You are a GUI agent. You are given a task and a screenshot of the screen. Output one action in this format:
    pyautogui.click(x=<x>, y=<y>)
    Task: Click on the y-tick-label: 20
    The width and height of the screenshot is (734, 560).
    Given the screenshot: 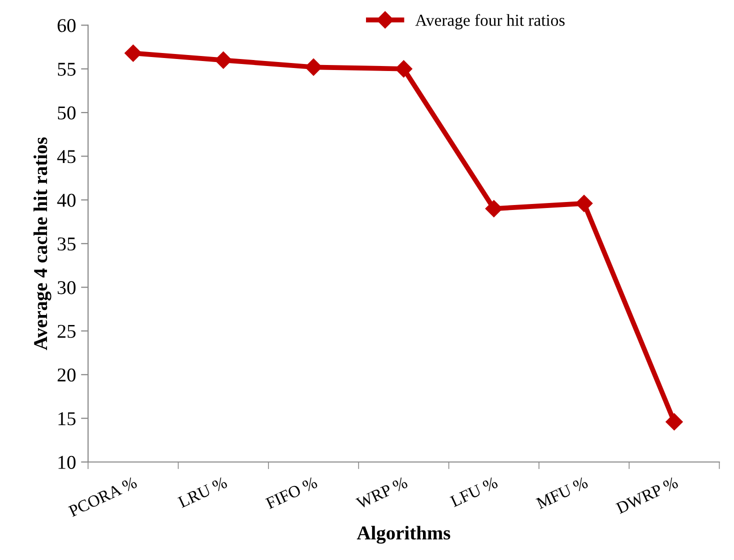 What is the action you would take?
    pyautogui.click(x=67, y=375)
    